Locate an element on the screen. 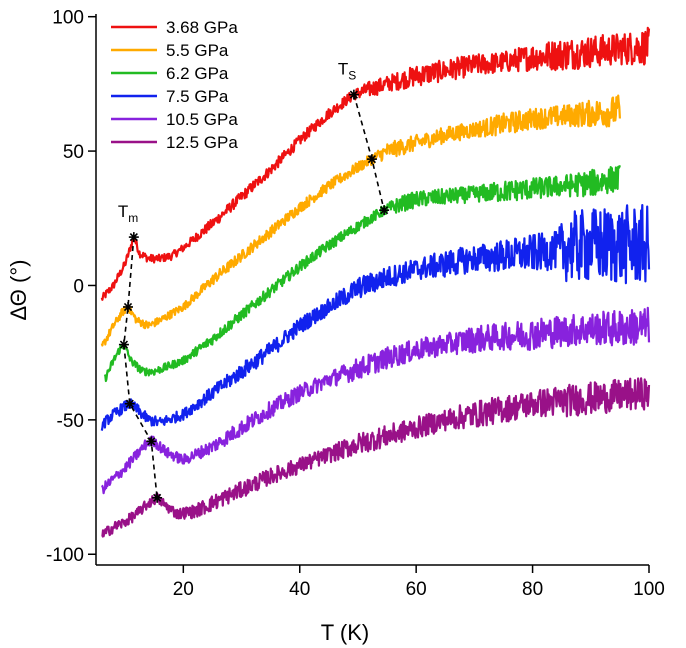 The image size is (686, 648). tm-guide-line is located at coordinates (140, 367).